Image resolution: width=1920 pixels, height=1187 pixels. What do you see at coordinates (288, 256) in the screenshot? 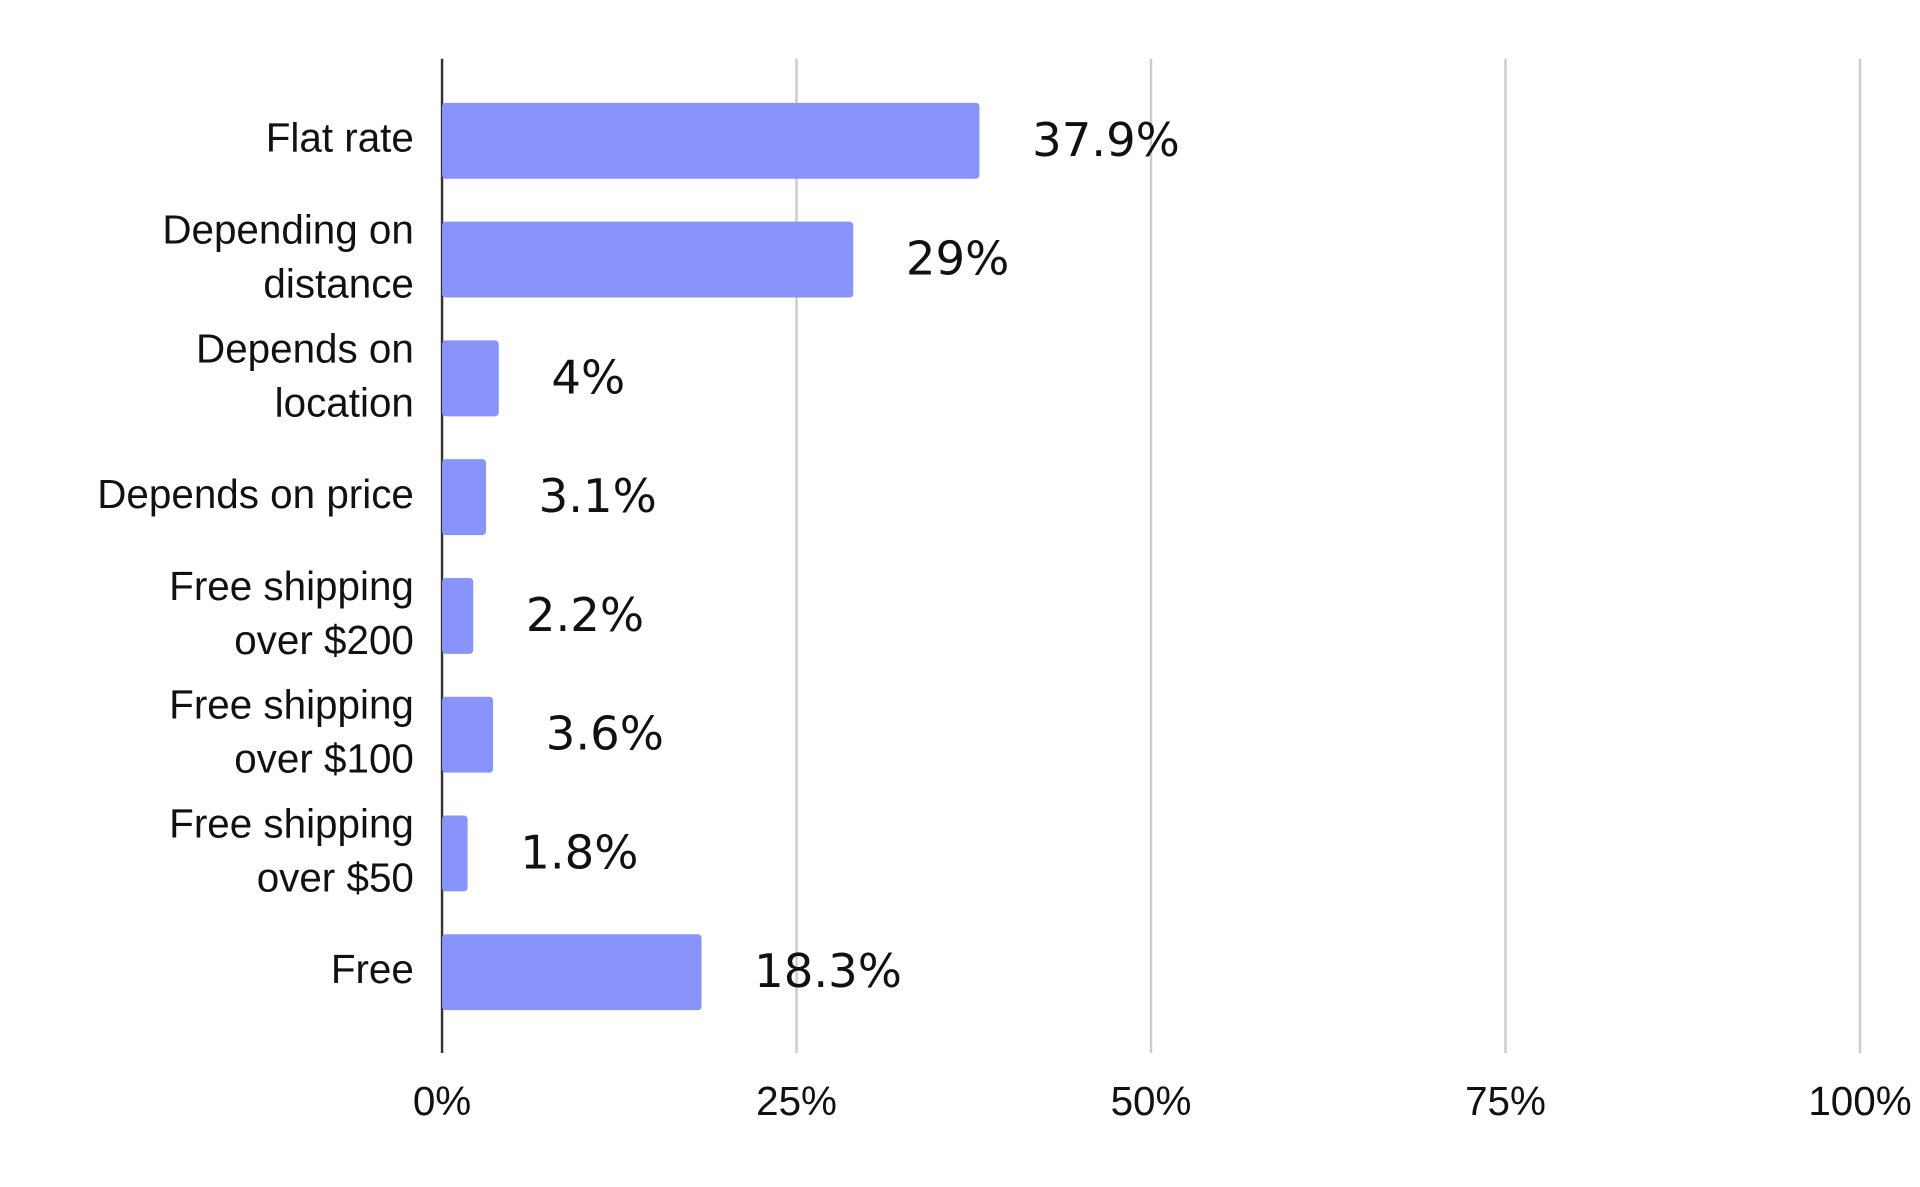
I see `y-tick-label: Depending on distance` at bounding box center [288, 256].